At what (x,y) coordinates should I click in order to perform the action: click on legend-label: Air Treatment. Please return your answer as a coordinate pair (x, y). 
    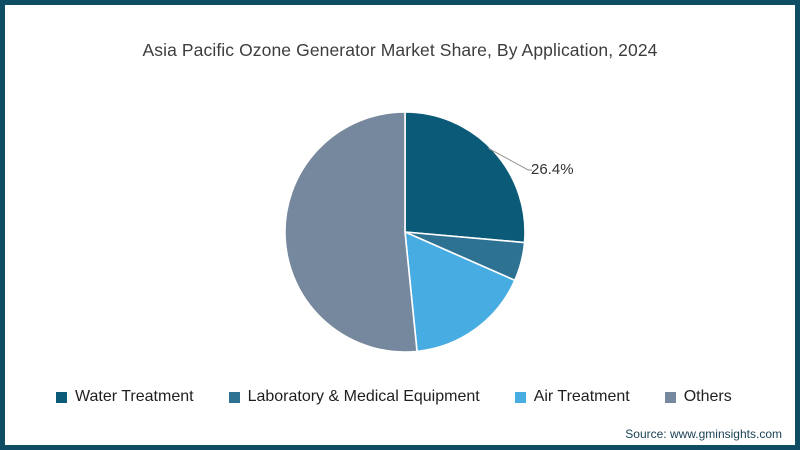
    Looking at the image, I should click on (581, 396).